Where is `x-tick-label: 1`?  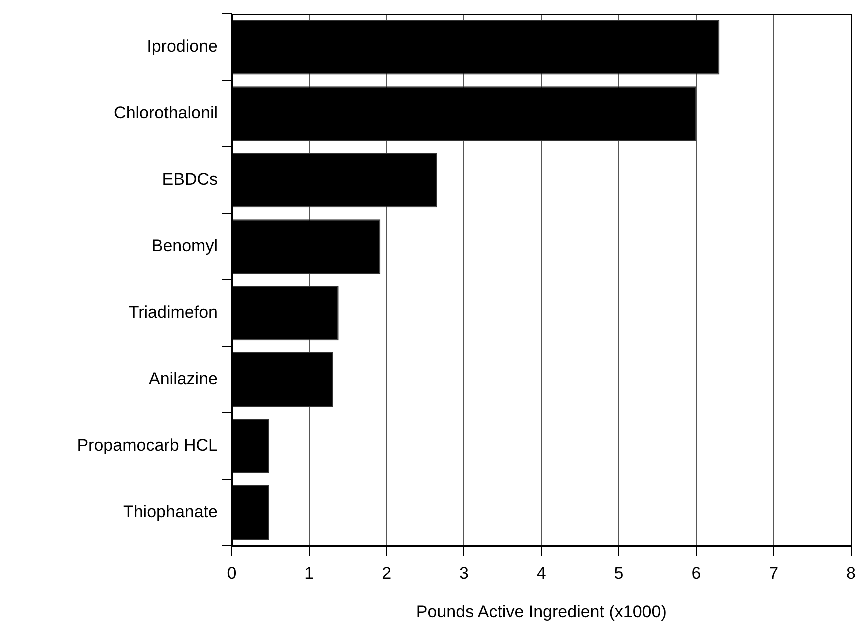
x-tick-label: 1 is located at coordinates (309, 573).